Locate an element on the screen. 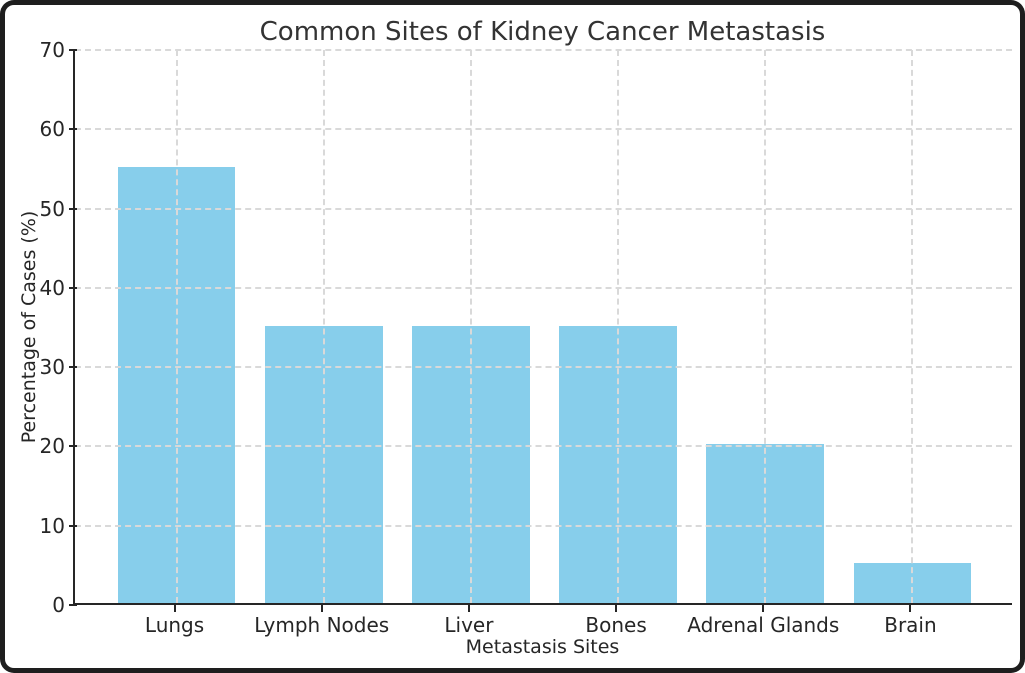  y-tick-label-30: 30 is located at coordinates (52, 367).